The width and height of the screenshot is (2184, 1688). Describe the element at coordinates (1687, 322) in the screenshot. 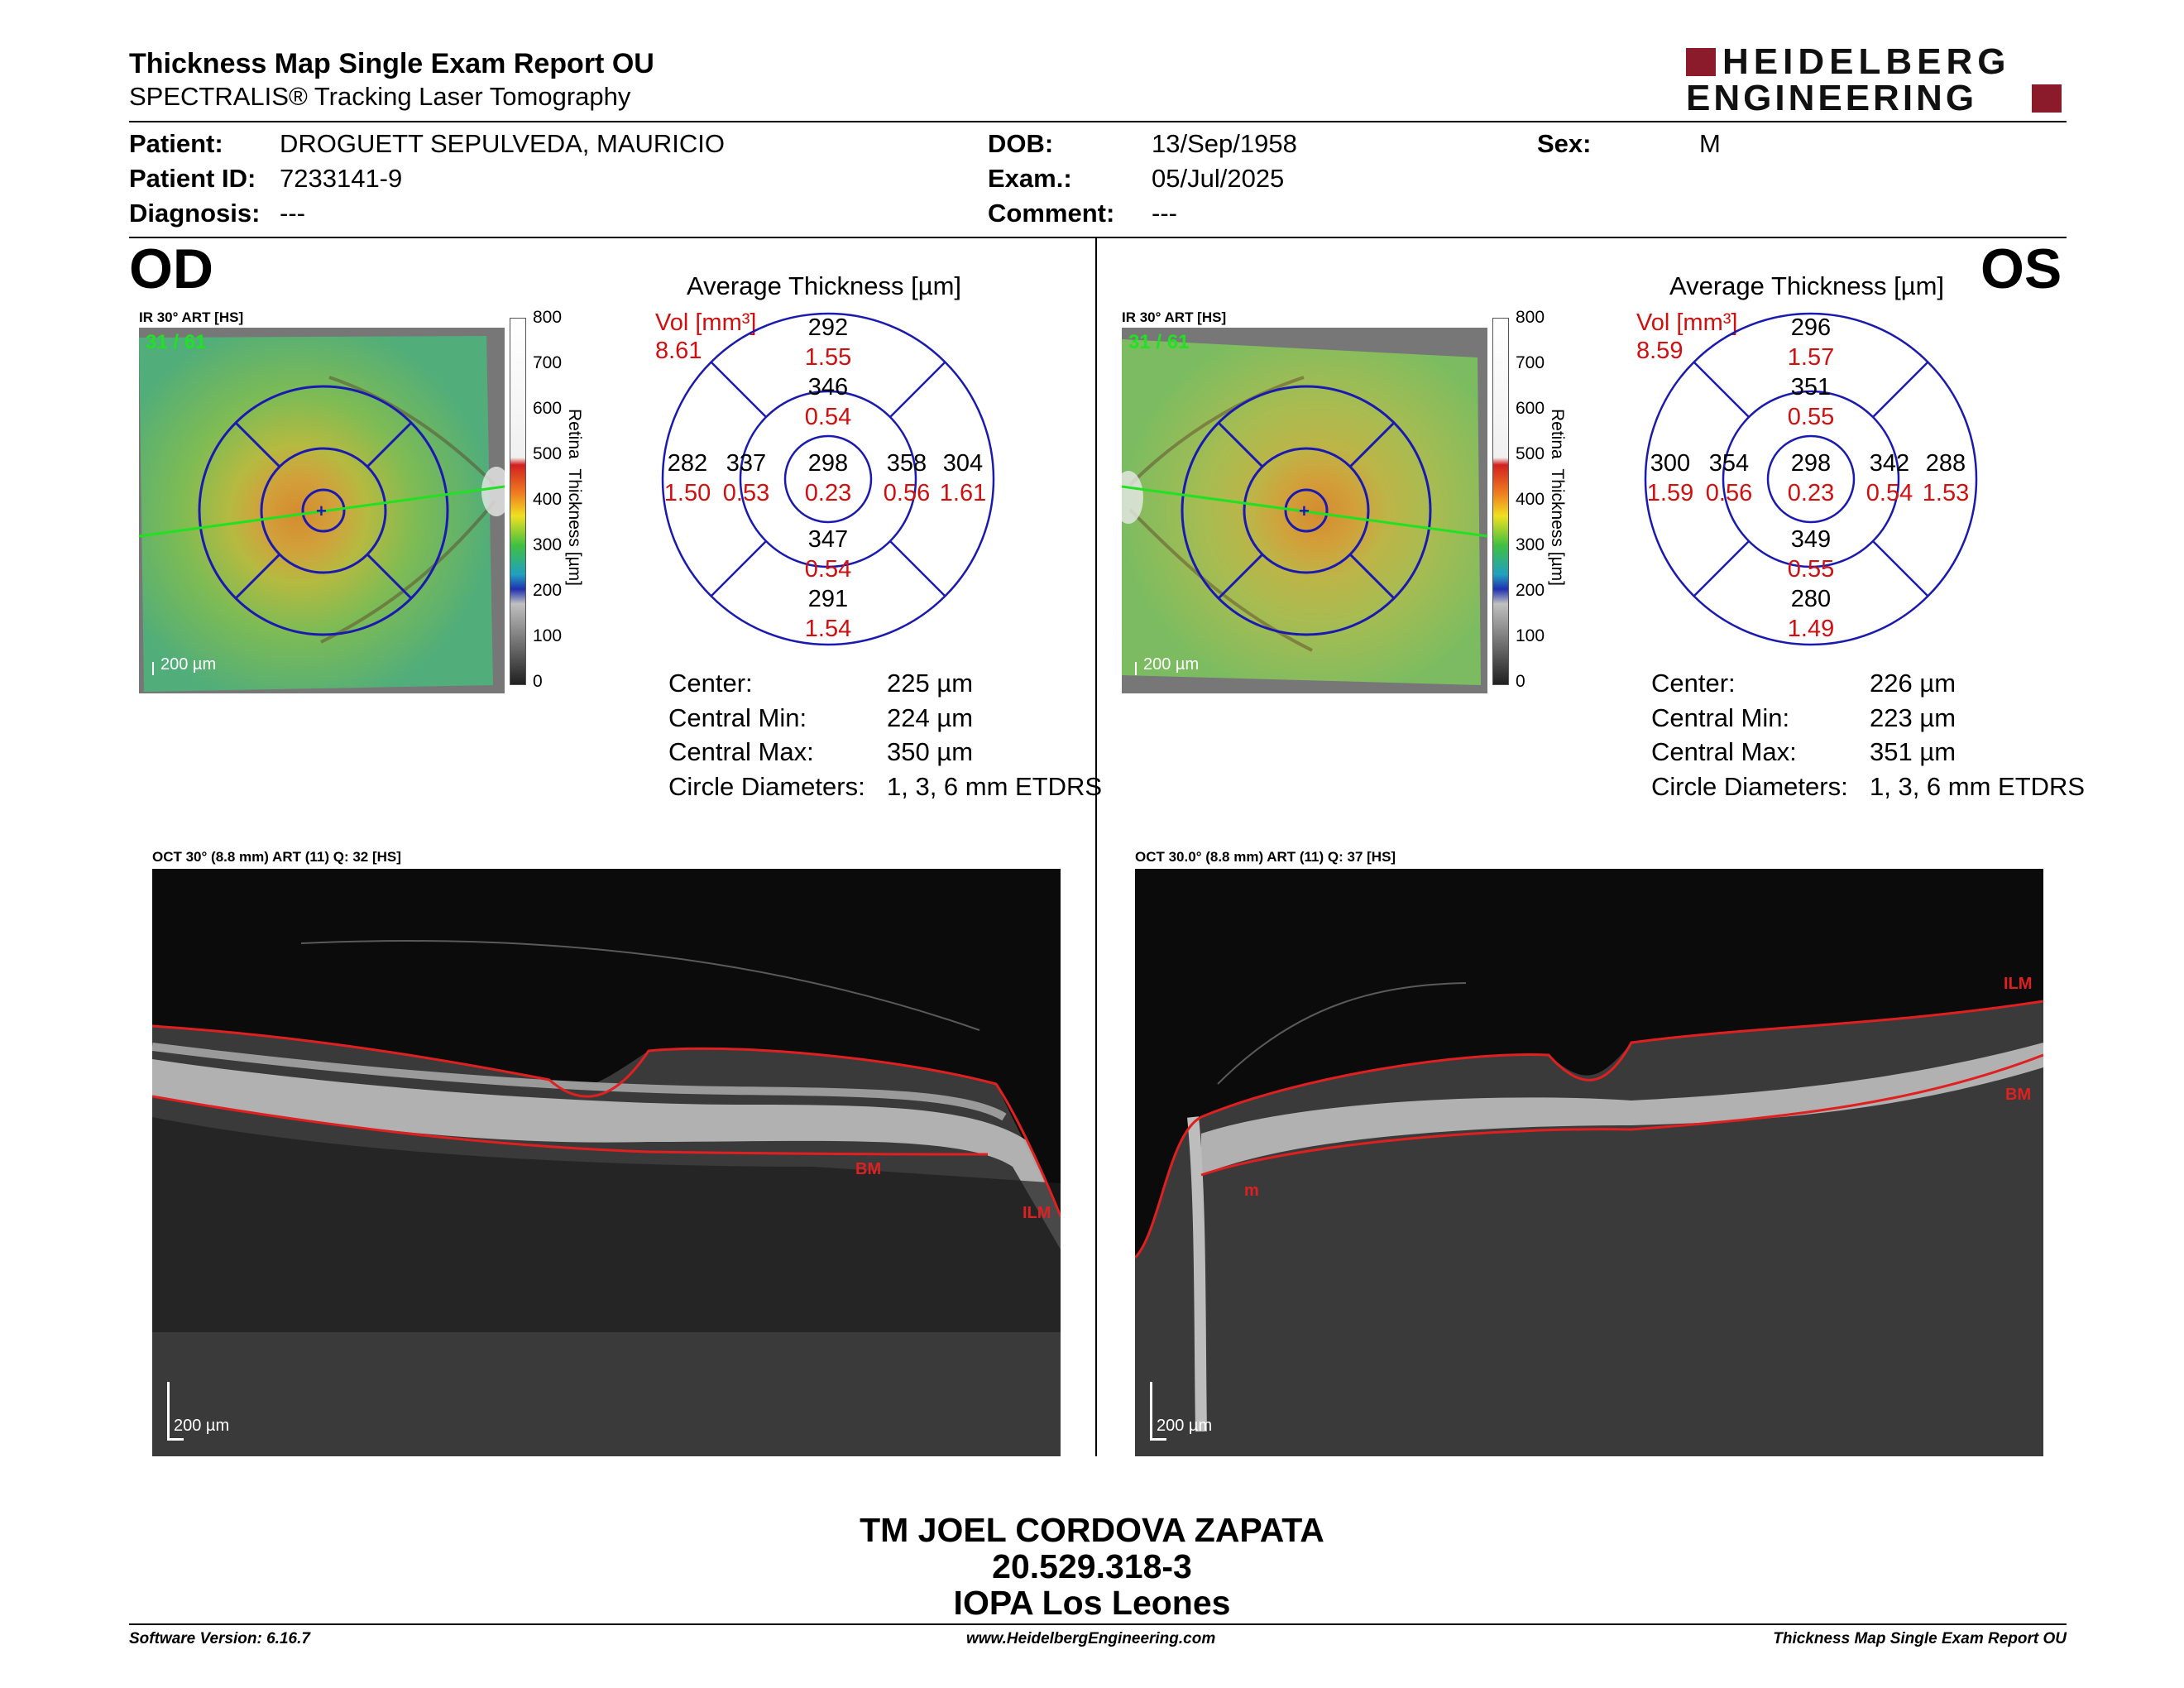

I see `os-vol-label: Vol [mm³]` at that location.